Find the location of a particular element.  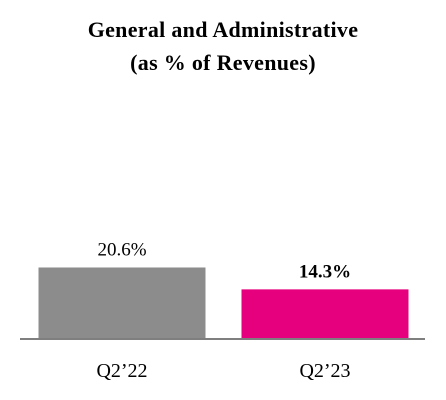

chart-title-line-2: (as % of Revenues) is located at coordinates (223, 62).